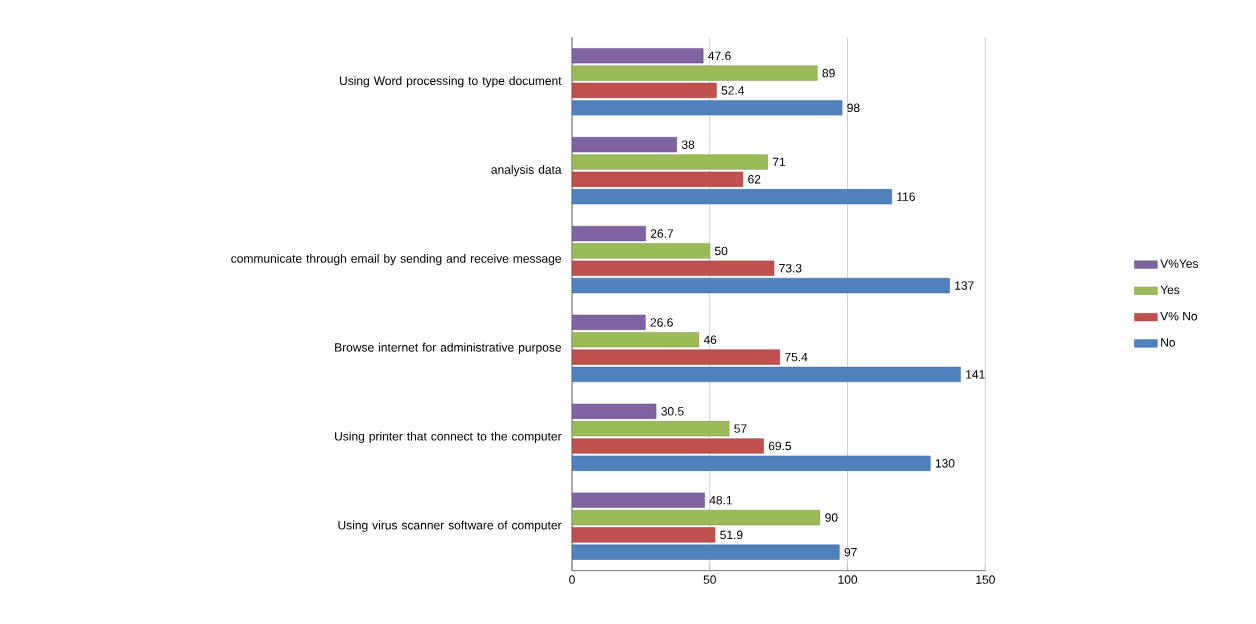 This screenshot has height=624, width=1256. I want to click on data-label: 97, so click(850, 552).